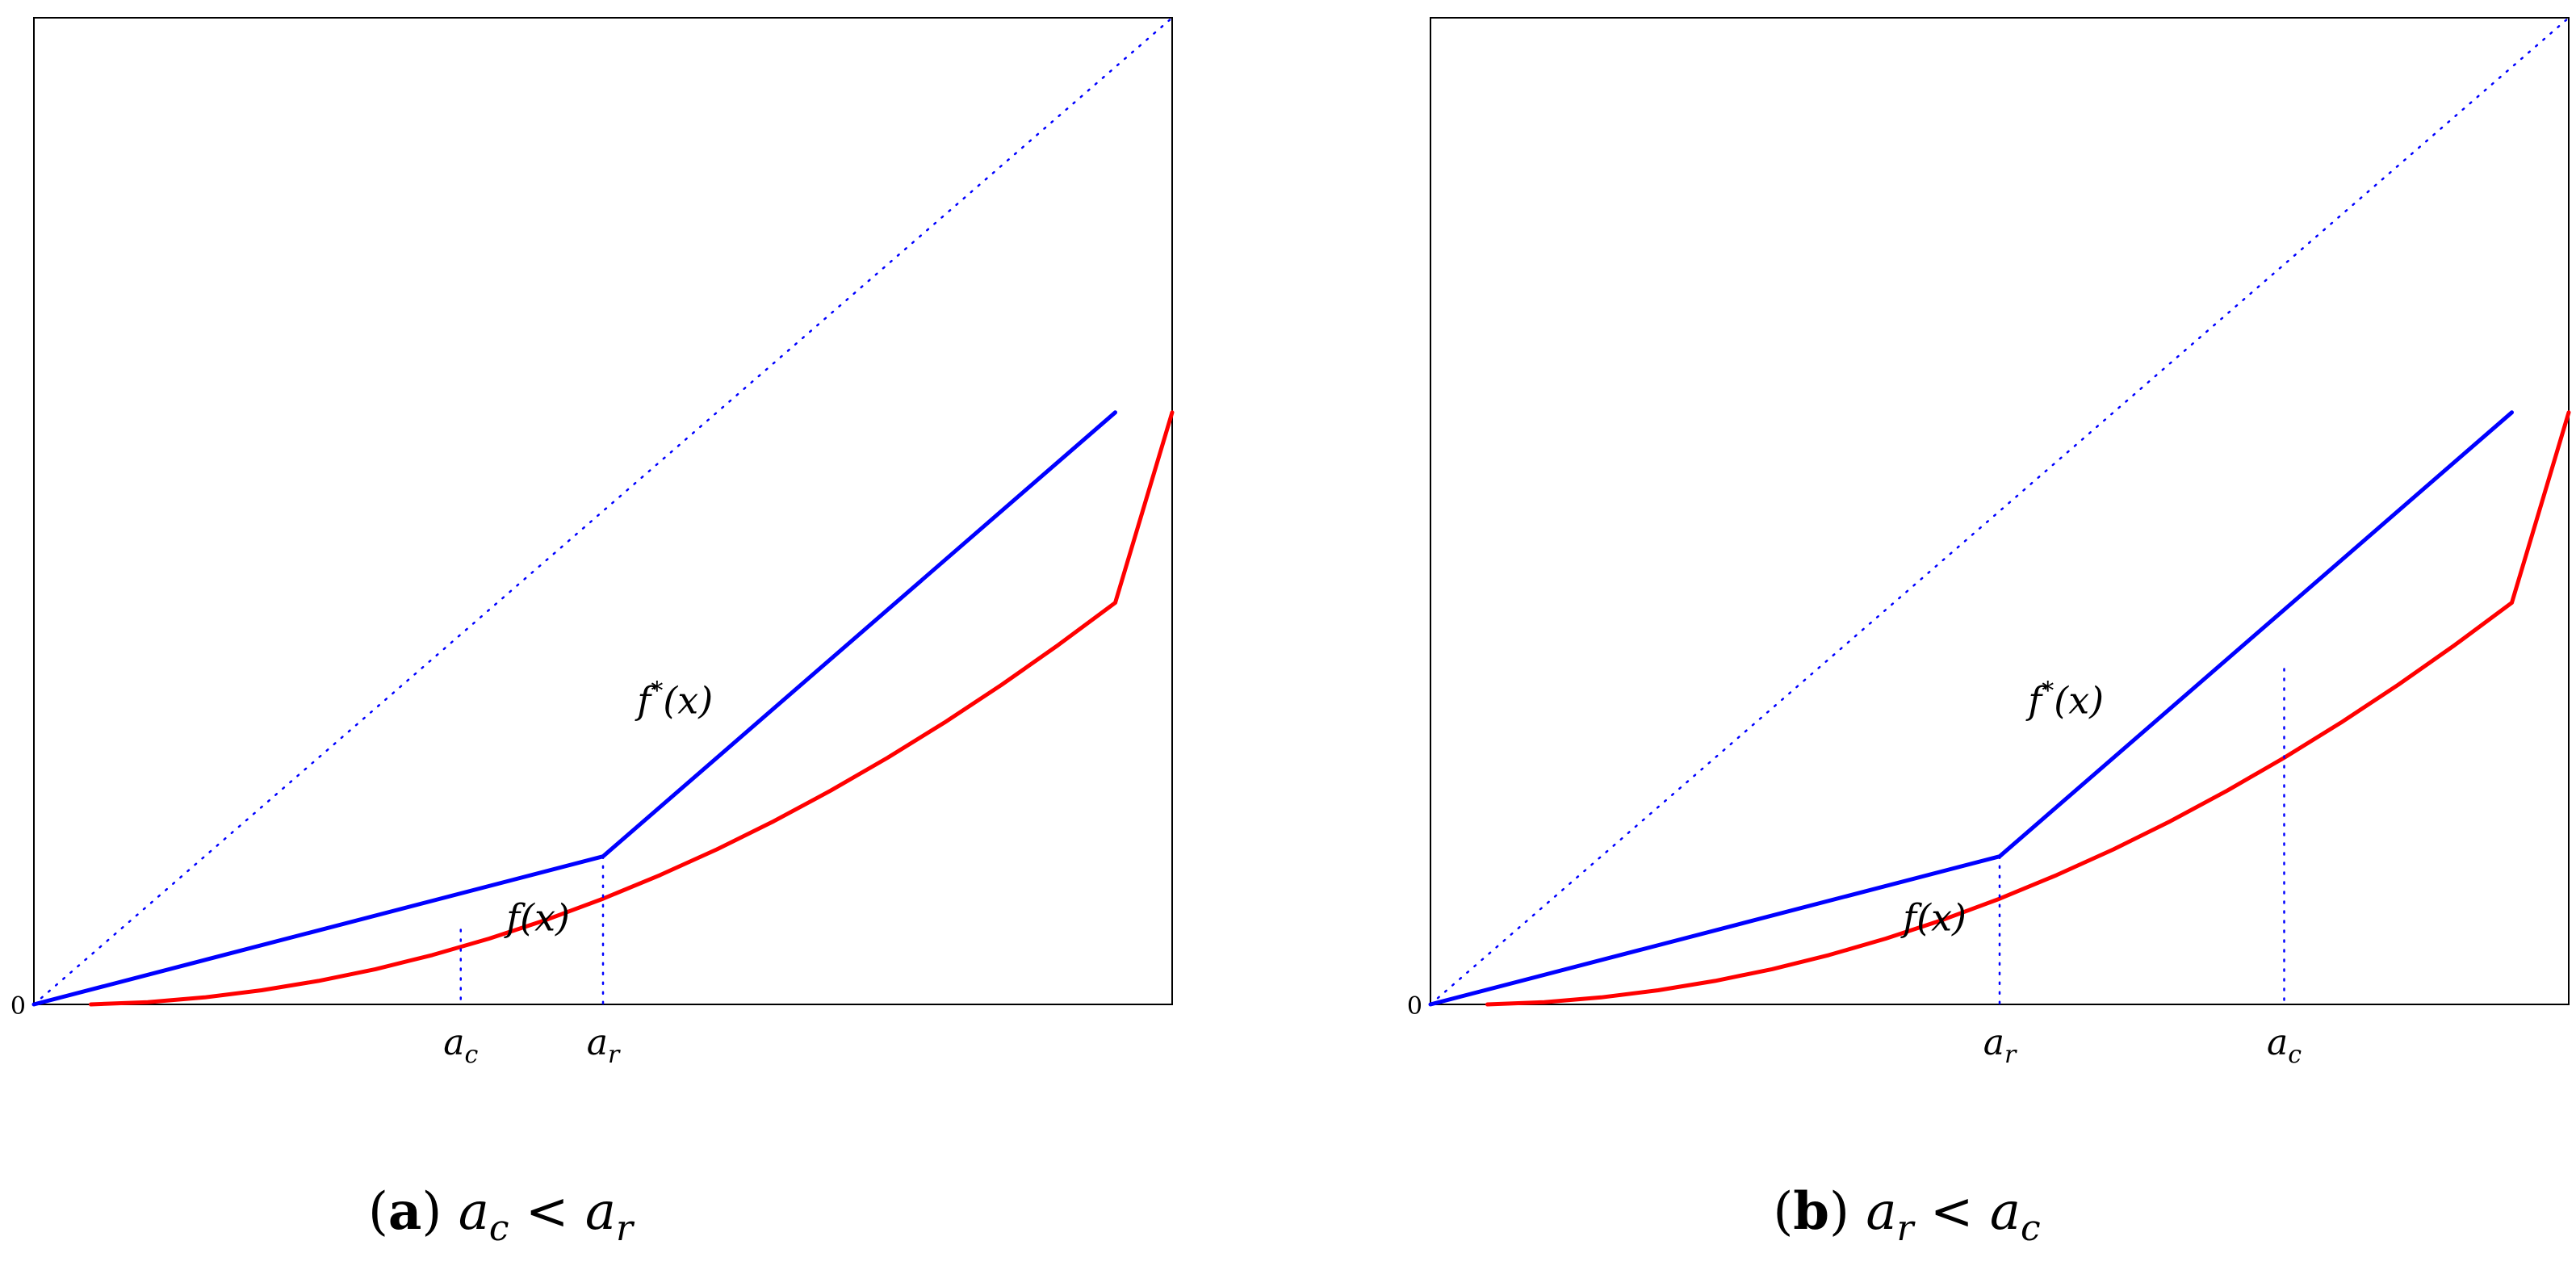 This screenshot has height=1266, width=2576. I want to click on caption-b: (b) ar < ac, so click(1907, 1215).